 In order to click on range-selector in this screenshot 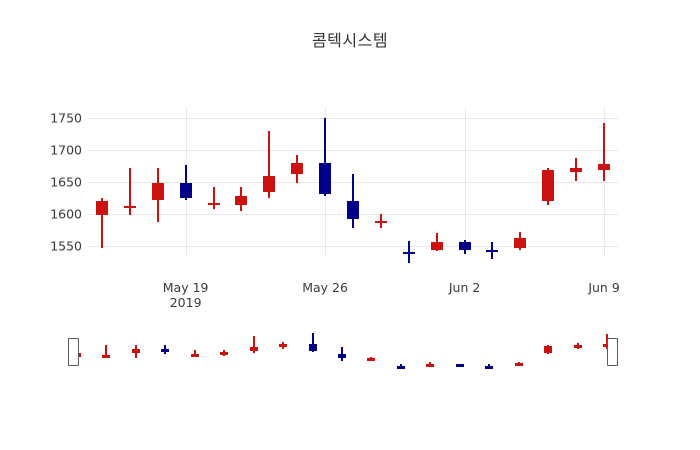, I will do `click(342, 351)`.